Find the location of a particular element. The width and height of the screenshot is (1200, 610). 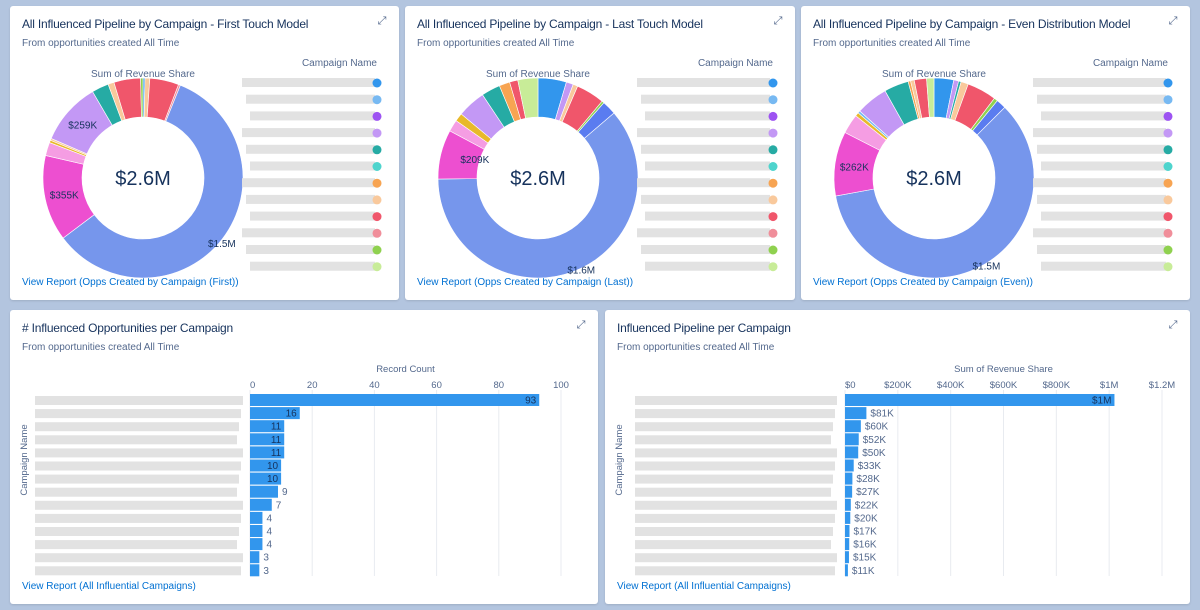

bar-value-label: $20K is located at coordinates (866, 518).